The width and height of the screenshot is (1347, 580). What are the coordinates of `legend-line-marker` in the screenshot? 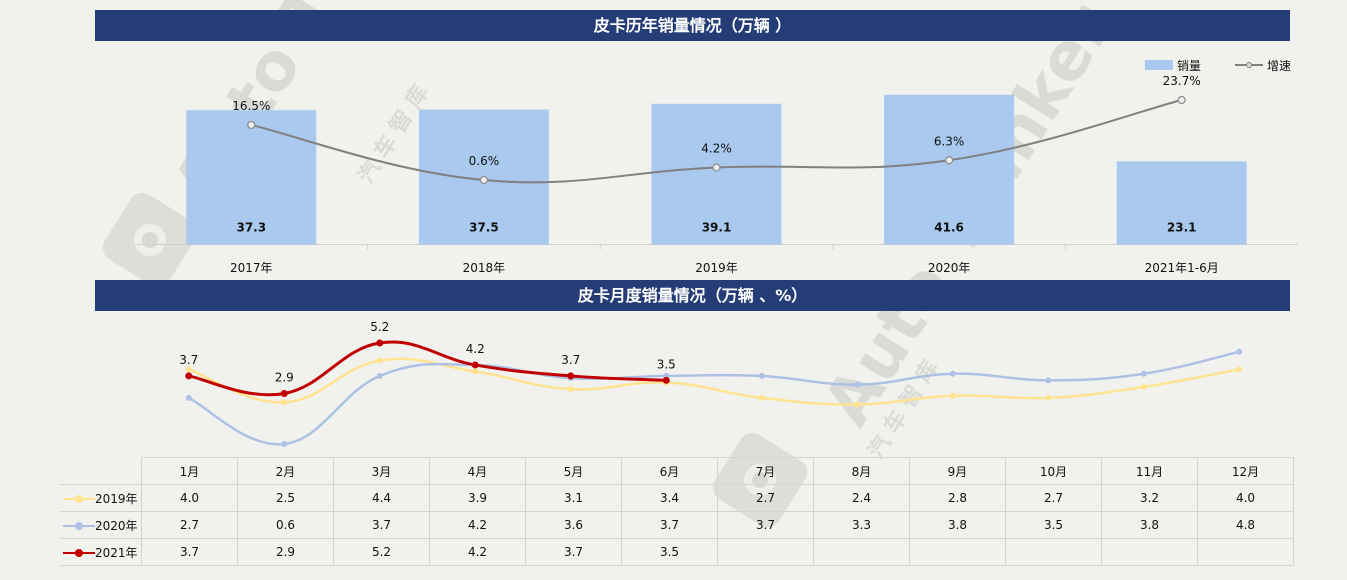 It's located at (1249, 65).